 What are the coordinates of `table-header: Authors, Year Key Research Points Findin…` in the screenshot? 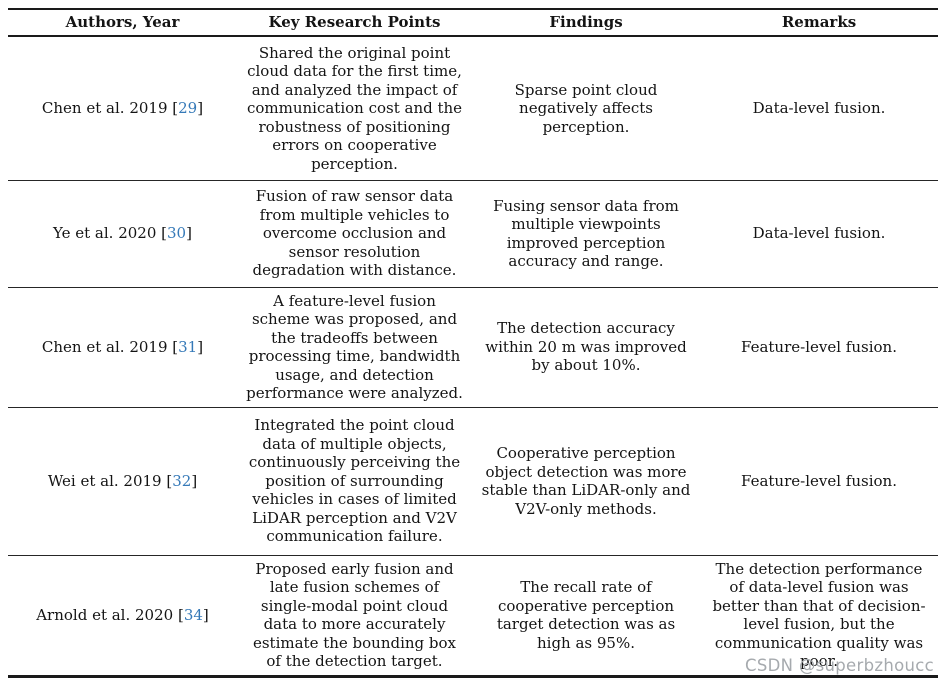 It's located at (473, 23).